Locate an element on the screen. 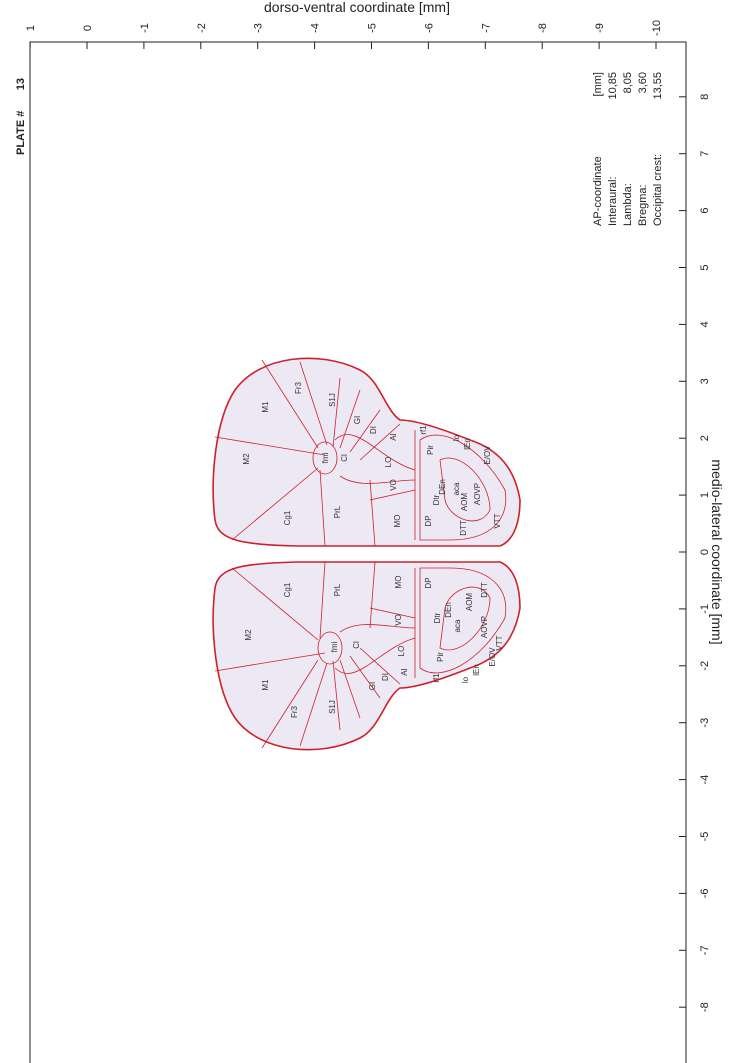  right-tick-label: -6 is located at coordinates (705, 894).